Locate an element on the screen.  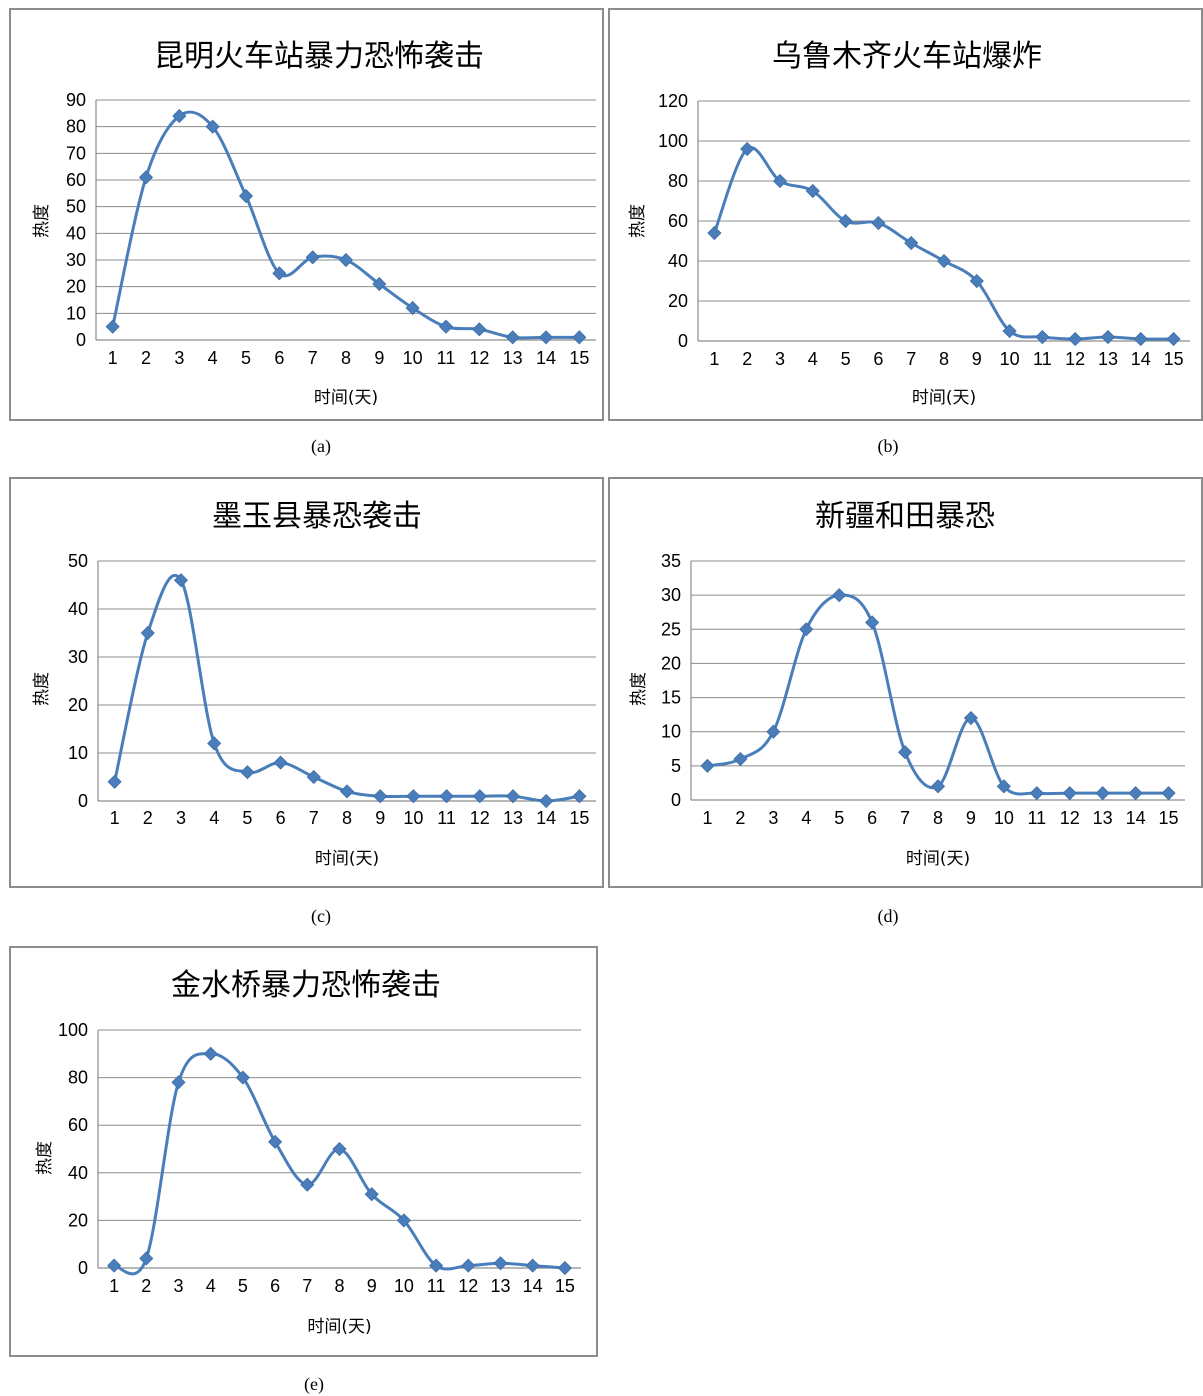
caption-e: (e) is located at coordinates (314, 1384).